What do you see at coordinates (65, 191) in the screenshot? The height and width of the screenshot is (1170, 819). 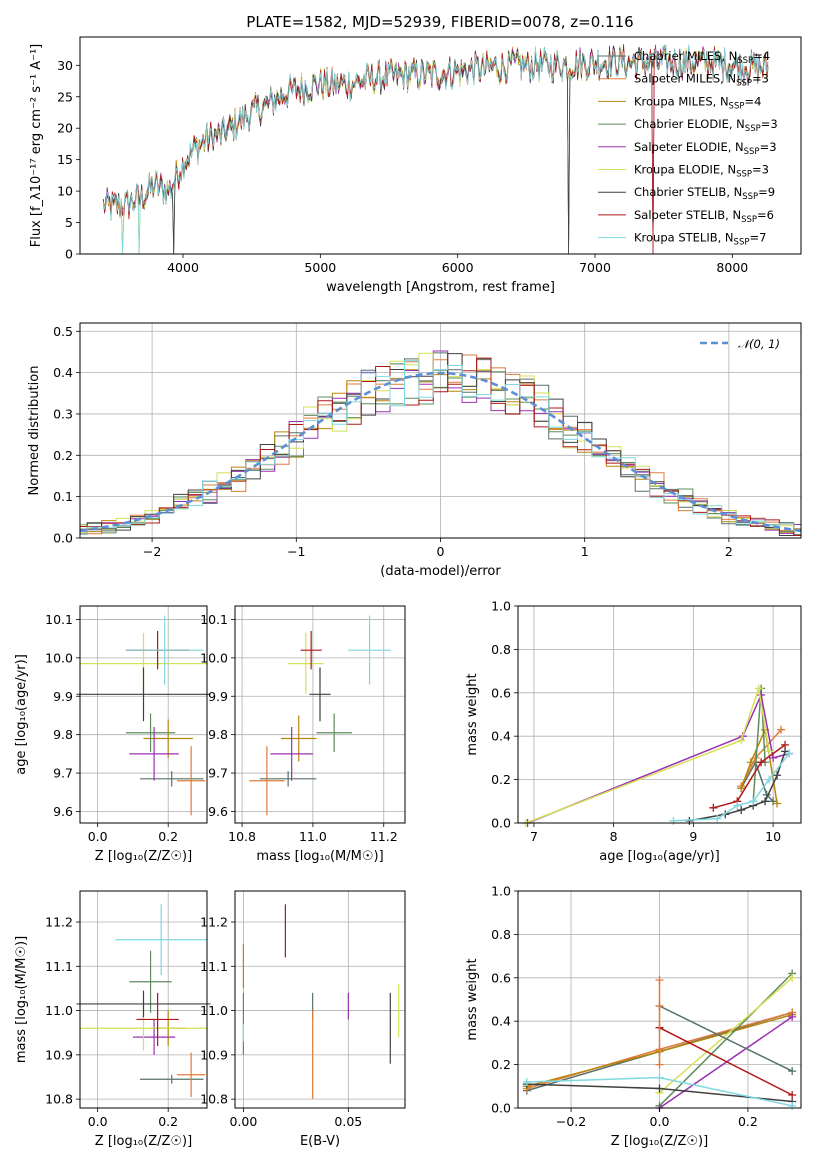 I see `y-tick-label: 10` at bounding box center [65, 191].